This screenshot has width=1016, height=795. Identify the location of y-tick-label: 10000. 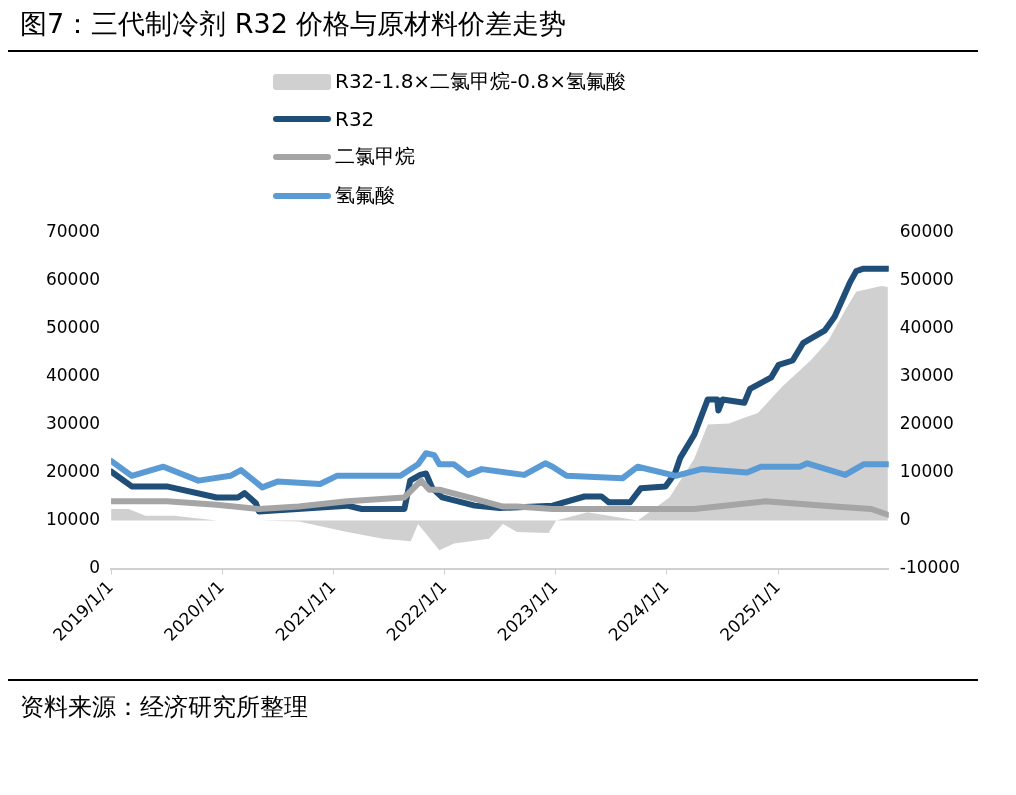
(73, 518).